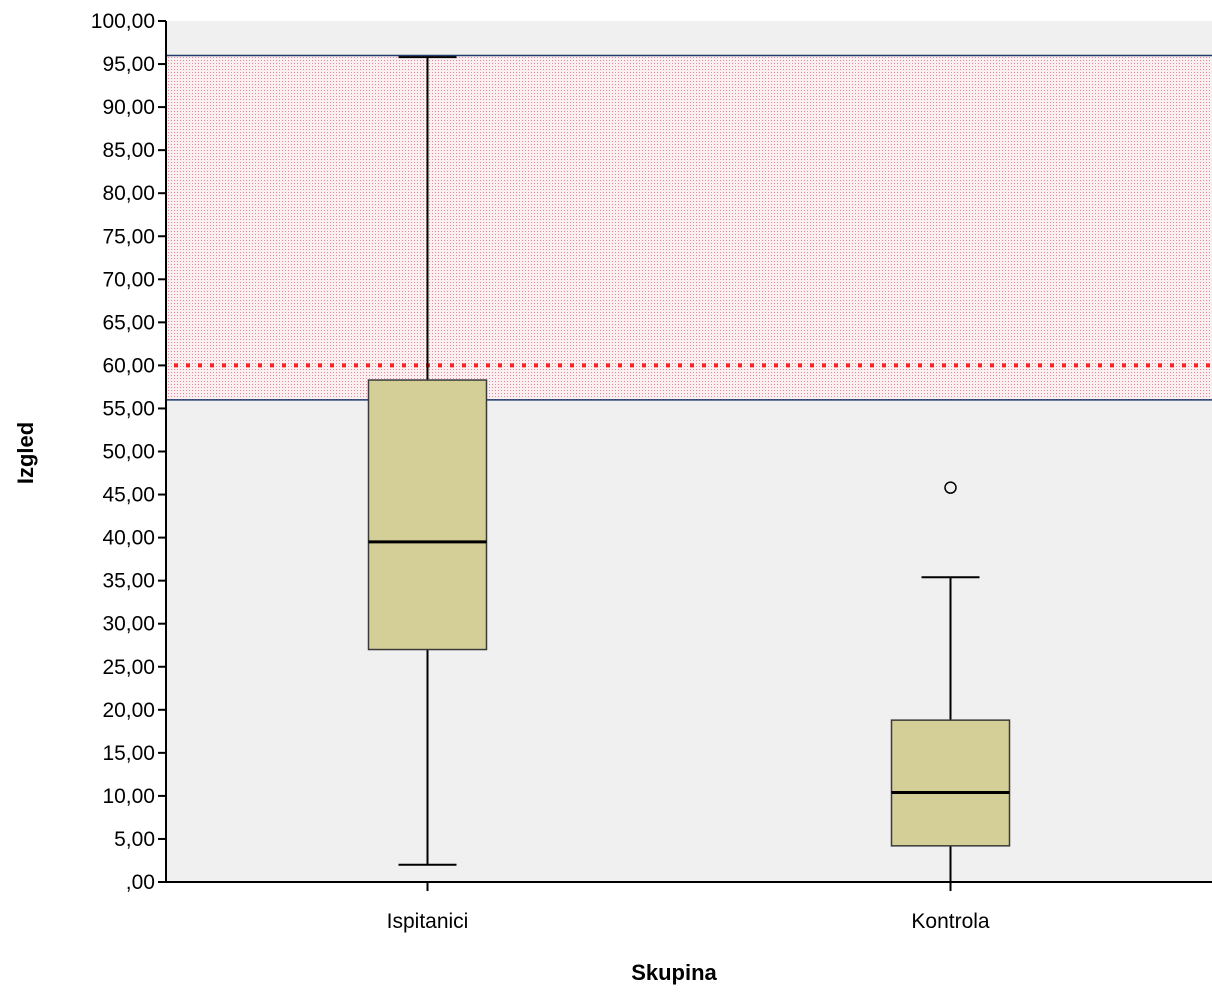 This screenshot has height=995, width=1212. Describe the element at coordinates (128, 150) in the screenshot. I see `y-tick-label: 85,00` at that location.